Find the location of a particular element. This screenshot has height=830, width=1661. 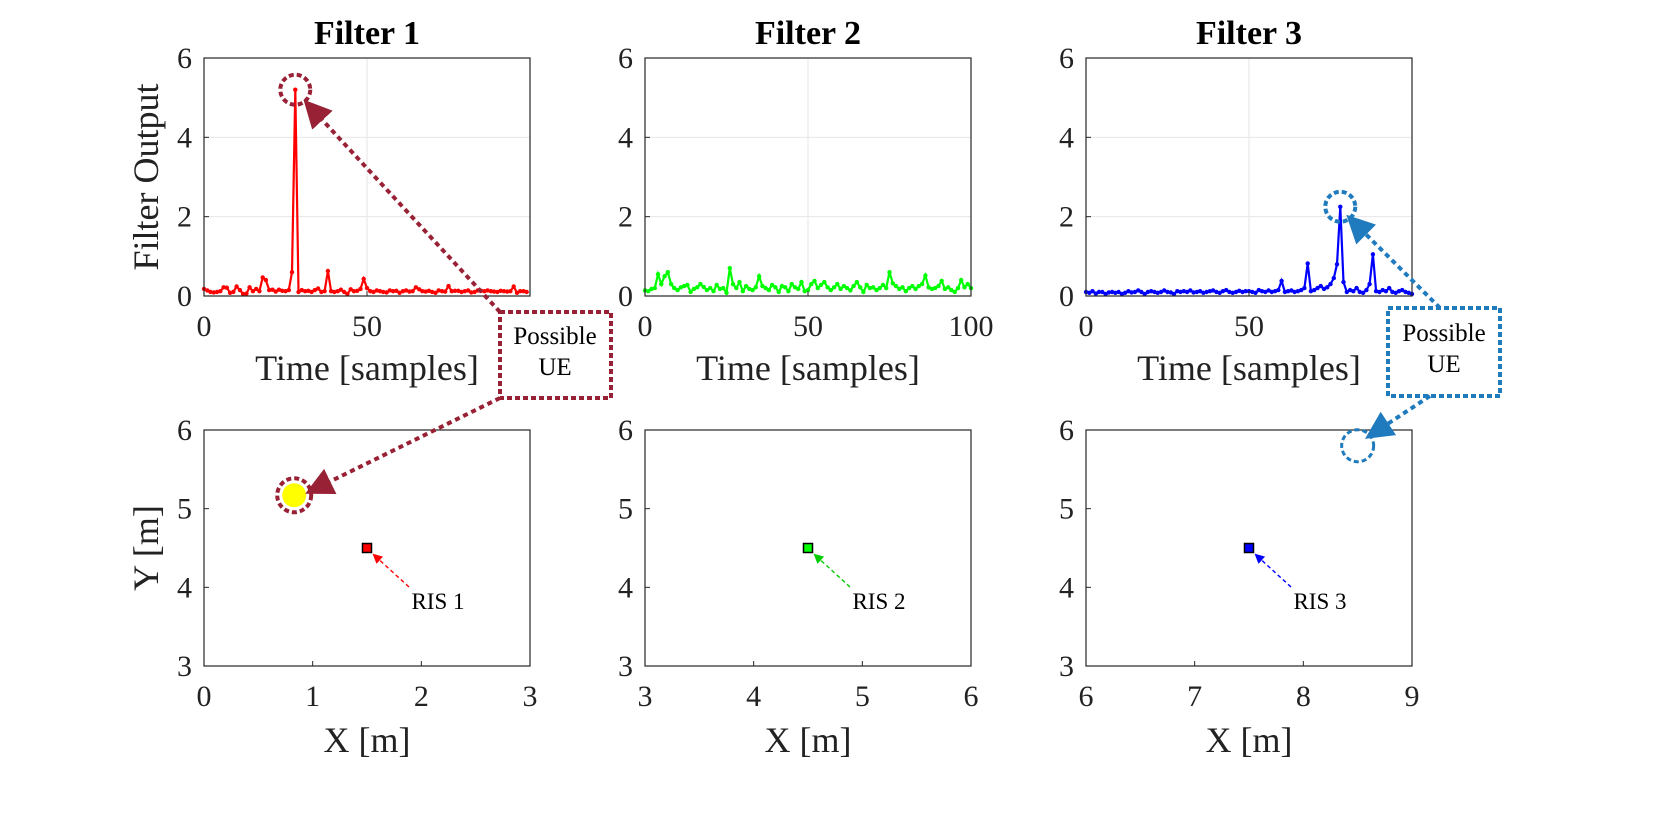

axes-frame is located at coordinates (808, 548).